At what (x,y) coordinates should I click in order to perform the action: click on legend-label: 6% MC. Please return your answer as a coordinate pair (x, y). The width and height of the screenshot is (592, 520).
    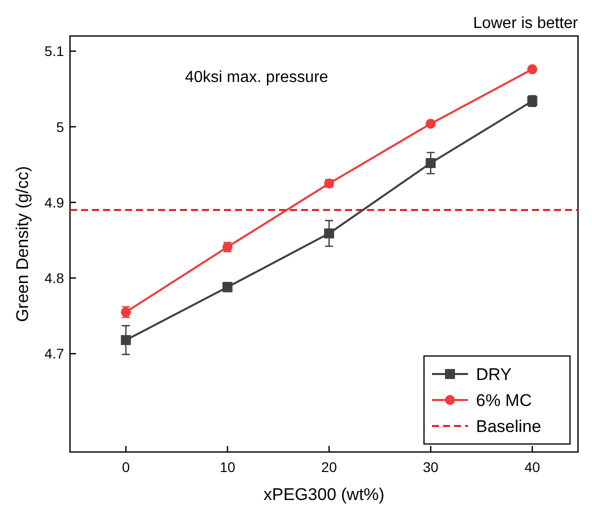
    Looking at the image, I should click on (504, 400).